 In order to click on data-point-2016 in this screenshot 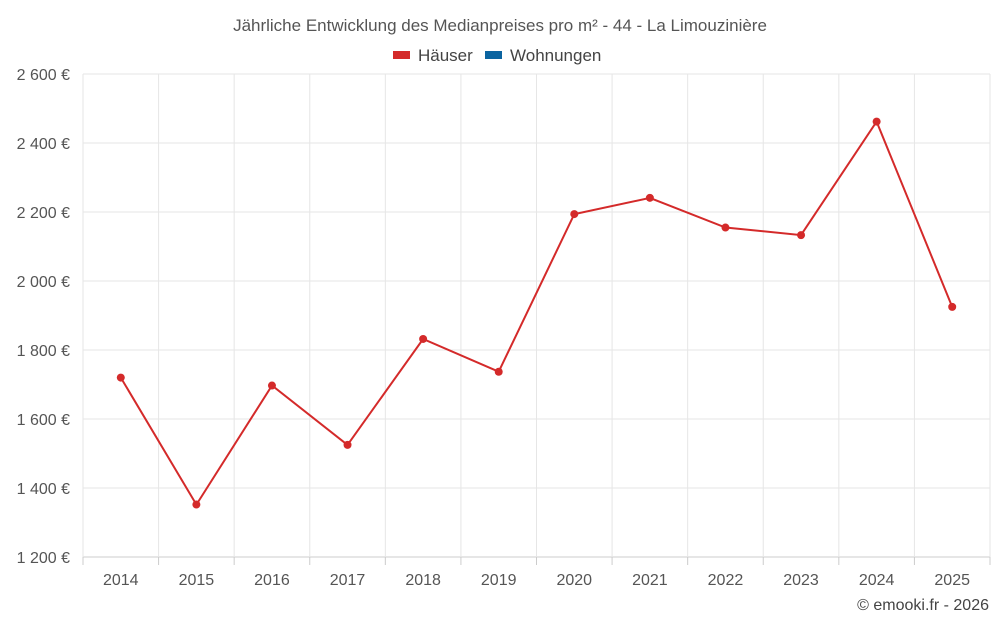, I will do `click(271, 385)`.